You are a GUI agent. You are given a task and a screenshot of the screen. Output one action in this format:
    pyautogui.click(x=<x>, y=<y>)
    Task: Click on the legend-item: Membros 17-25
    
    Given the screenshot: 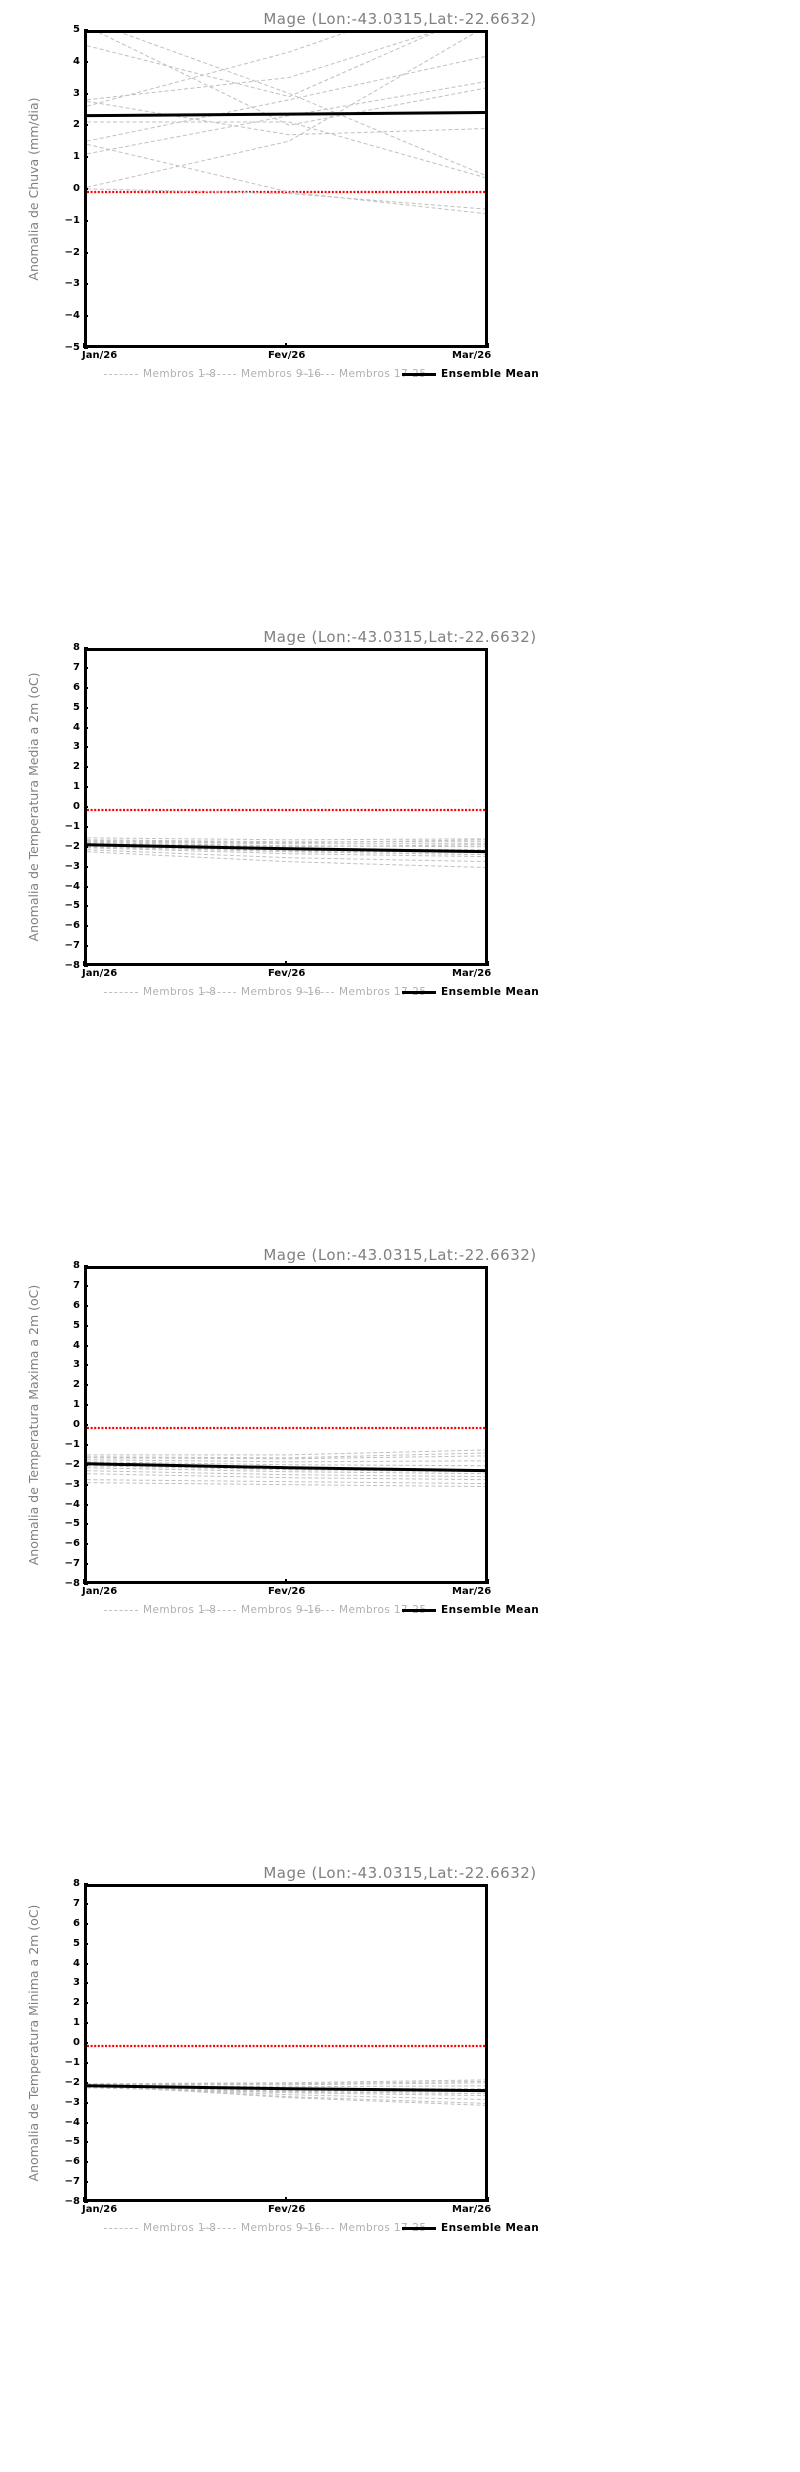 What is the action you would take?
    pyautogui.click(x=363, y=992)
    